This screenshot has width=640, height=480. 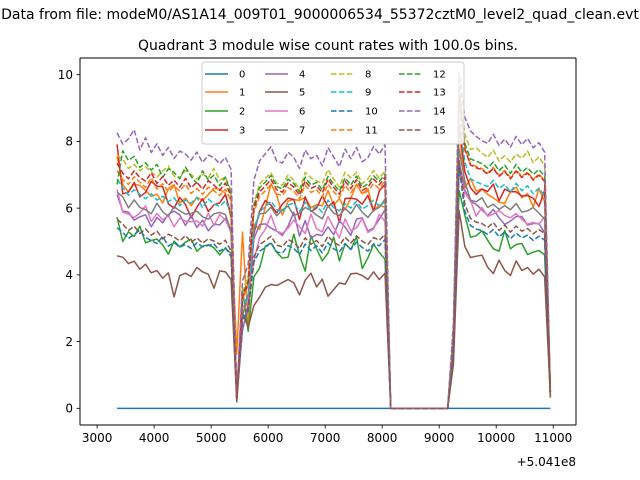 What do you see at coordinates (69, 342) in the screenshot?
I see `y-tick-label: 2` at bounding box center [69, 342].